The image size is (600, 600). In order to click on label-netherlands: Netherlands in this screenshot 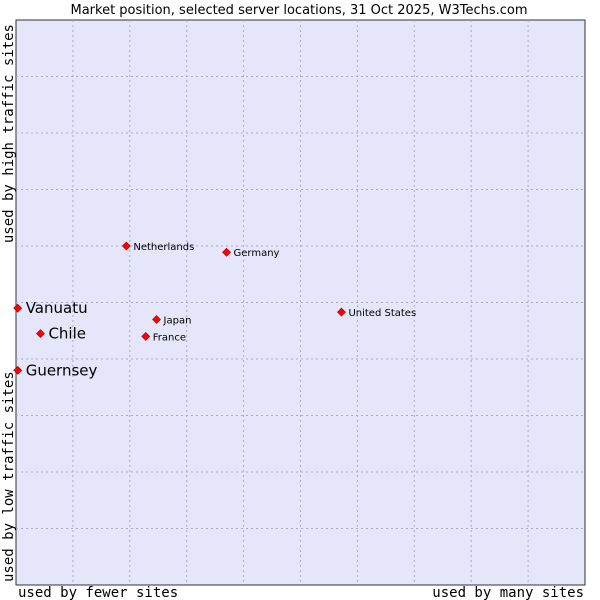, I will do `click(163, 247)`.